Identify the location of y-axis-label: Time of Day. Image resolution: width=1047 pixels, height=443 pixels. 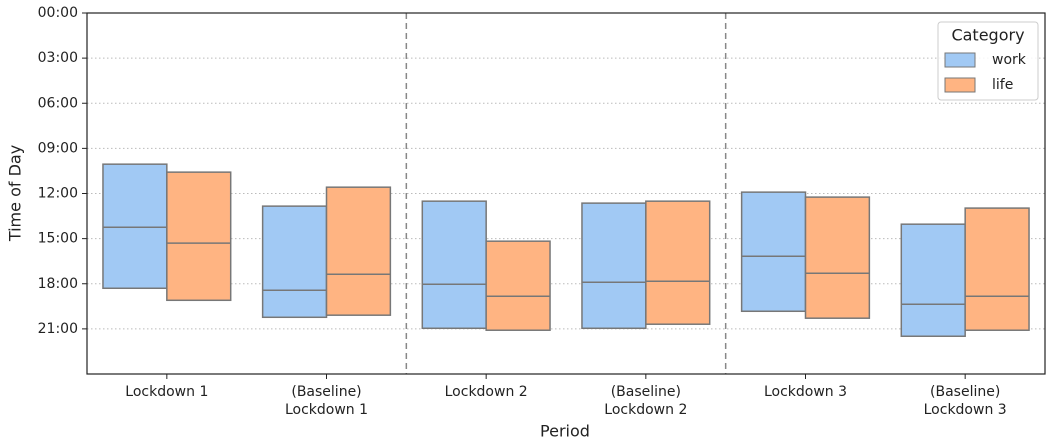
(15, 193).